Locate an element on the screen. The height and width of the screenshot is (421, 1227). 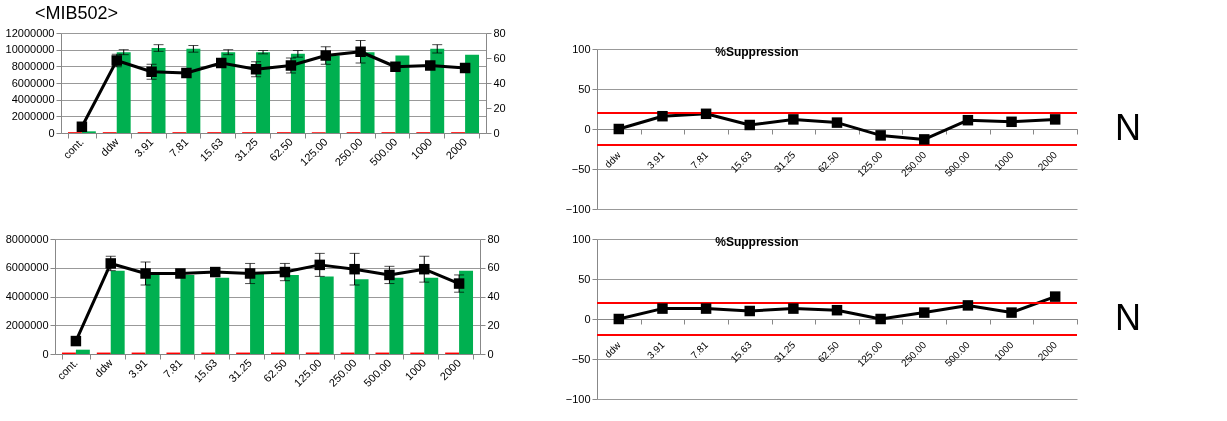
y2-tick-label: 80 is located at coordinates (499, 32).